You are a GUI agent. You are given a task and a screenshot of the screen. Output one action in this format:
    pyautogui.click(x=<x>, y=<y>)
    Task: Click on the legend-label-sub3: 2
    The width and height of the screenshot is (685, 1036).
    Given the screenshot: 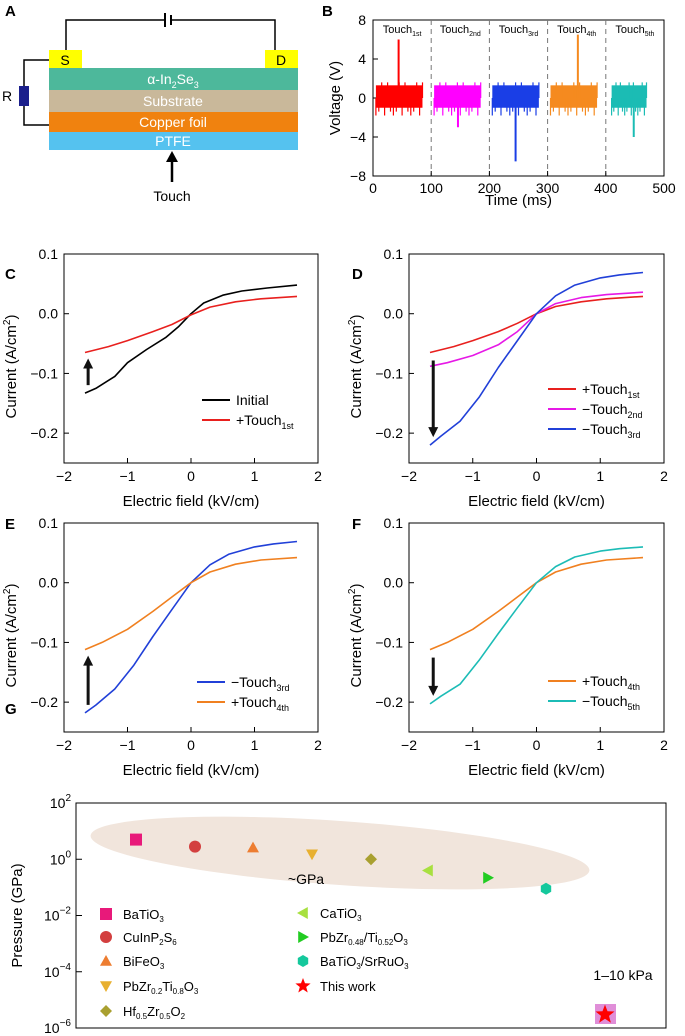 What is the action you would take?
    pyautogui.click(x=183, y=1016)
    